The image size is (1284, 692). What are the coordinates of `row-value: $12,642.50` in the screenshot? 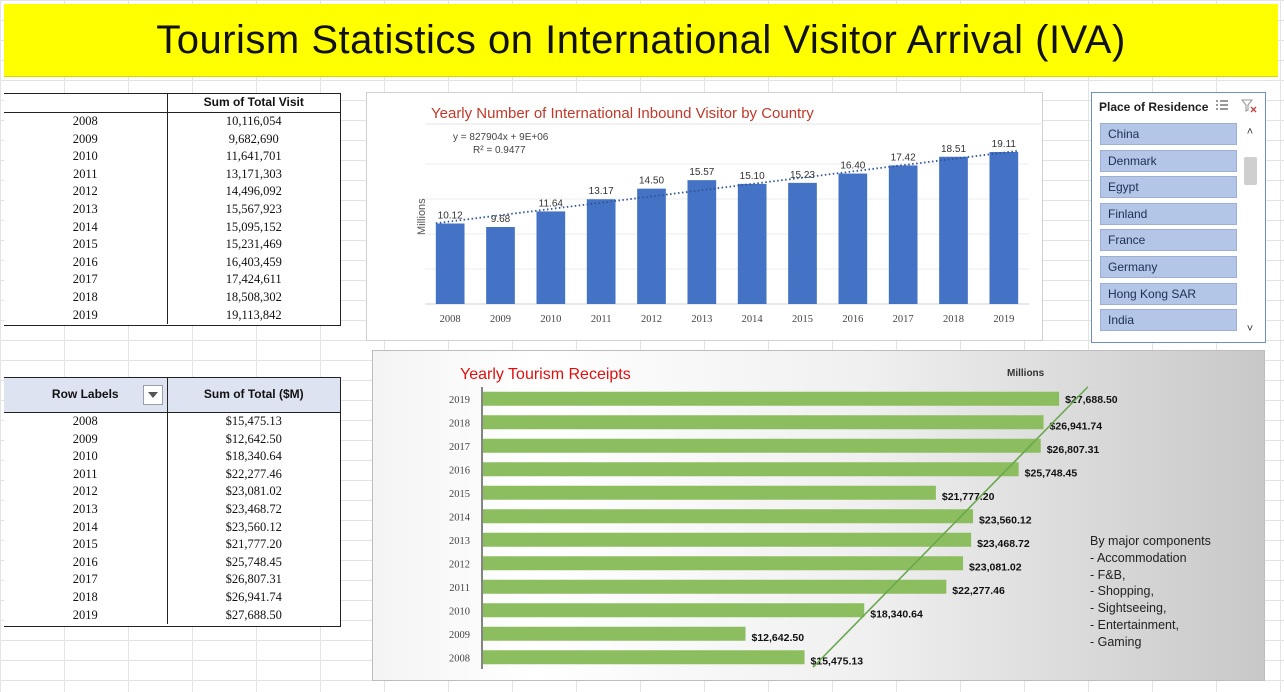 It's located at (253, 439).